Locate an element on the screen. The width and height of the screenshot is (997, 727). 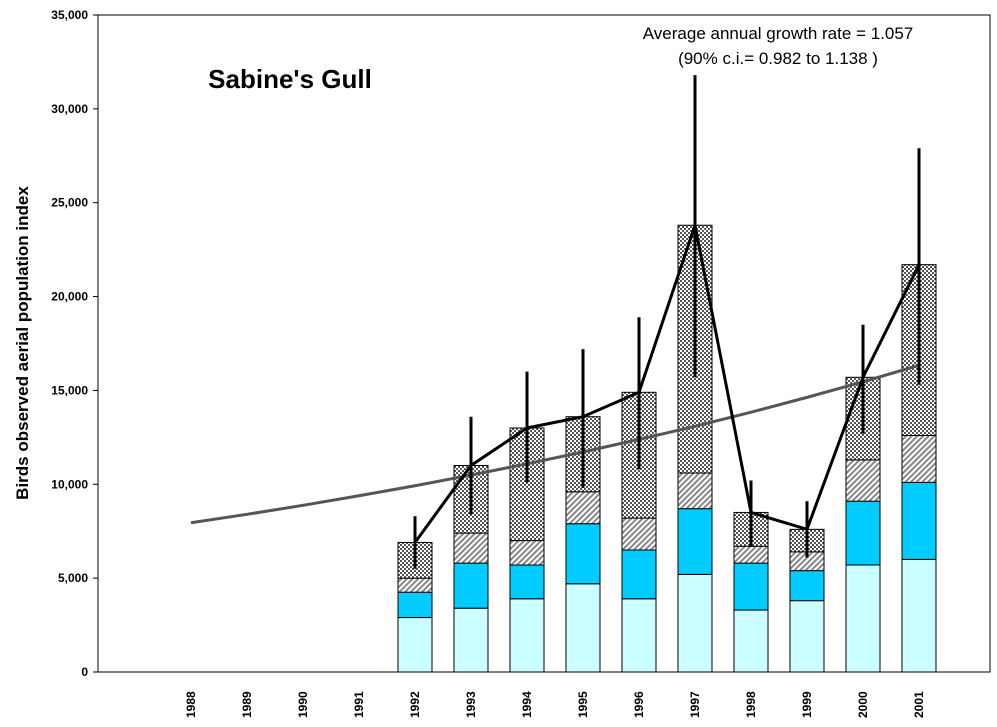
annotation: (90% c.i.= 0.982 to 1.138 ) is located at coordinates (778, 58).